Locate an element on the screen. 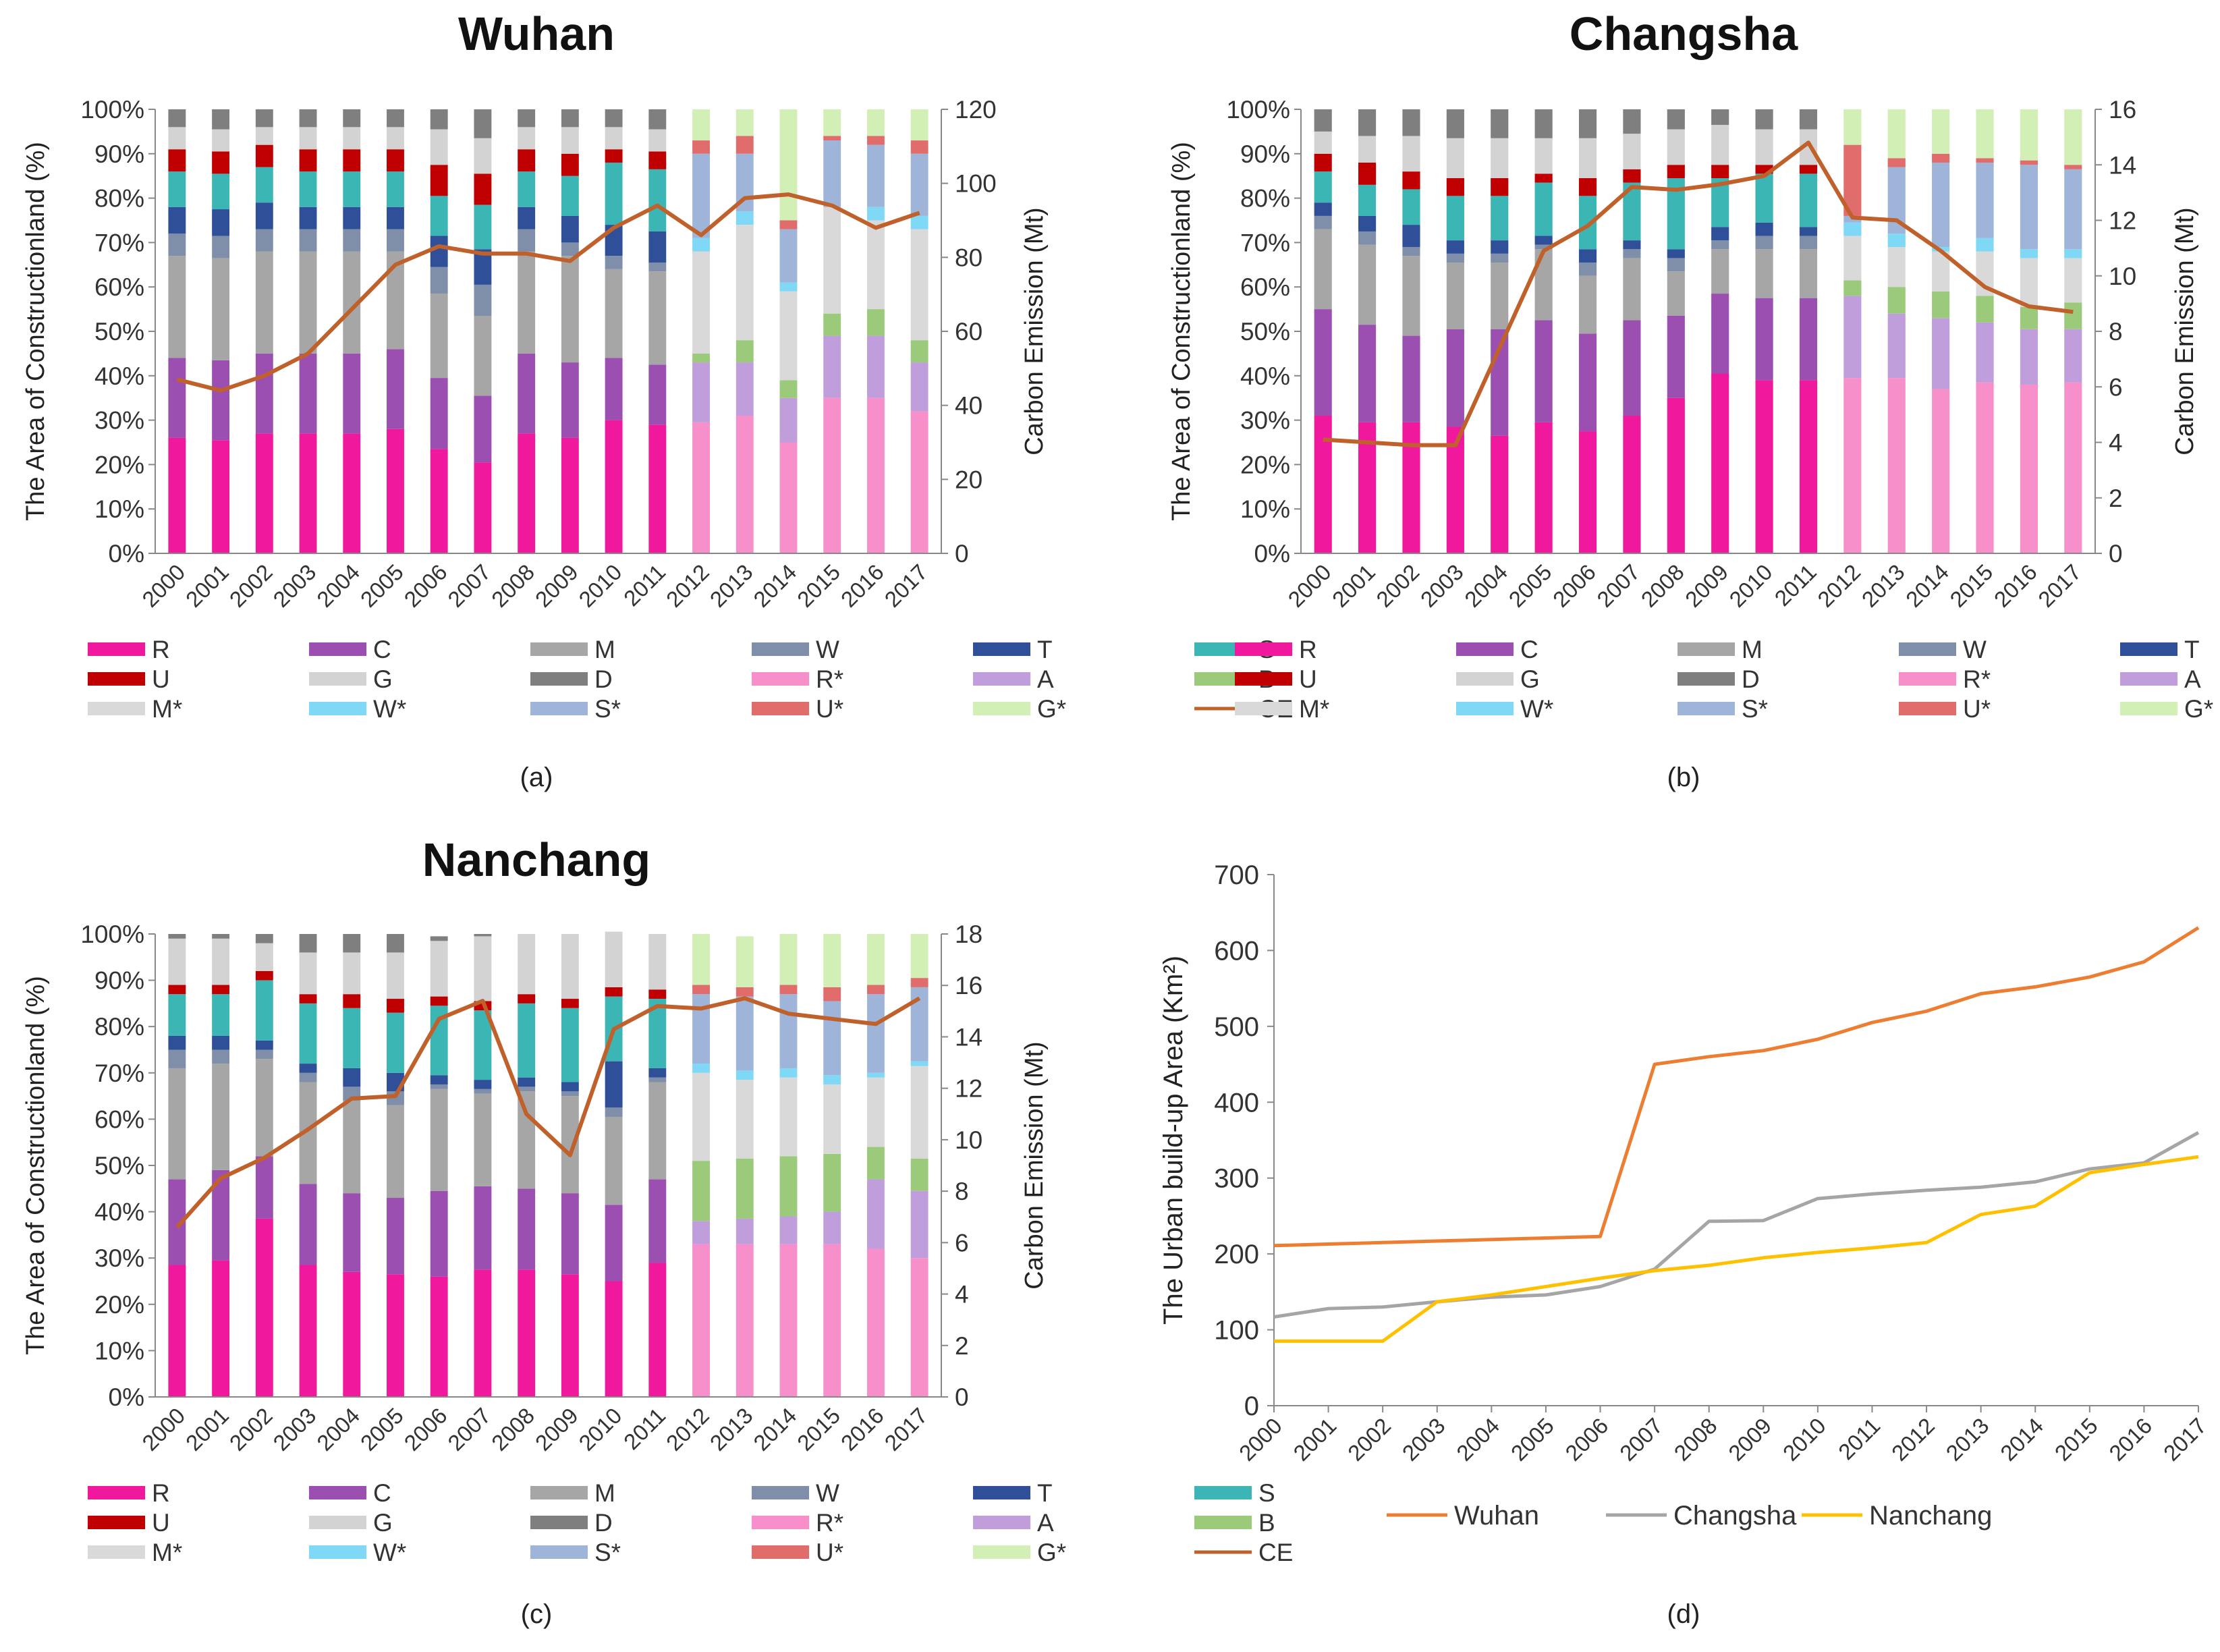  y-left-tick-label: 0% is located at coordinates (1272, 554).